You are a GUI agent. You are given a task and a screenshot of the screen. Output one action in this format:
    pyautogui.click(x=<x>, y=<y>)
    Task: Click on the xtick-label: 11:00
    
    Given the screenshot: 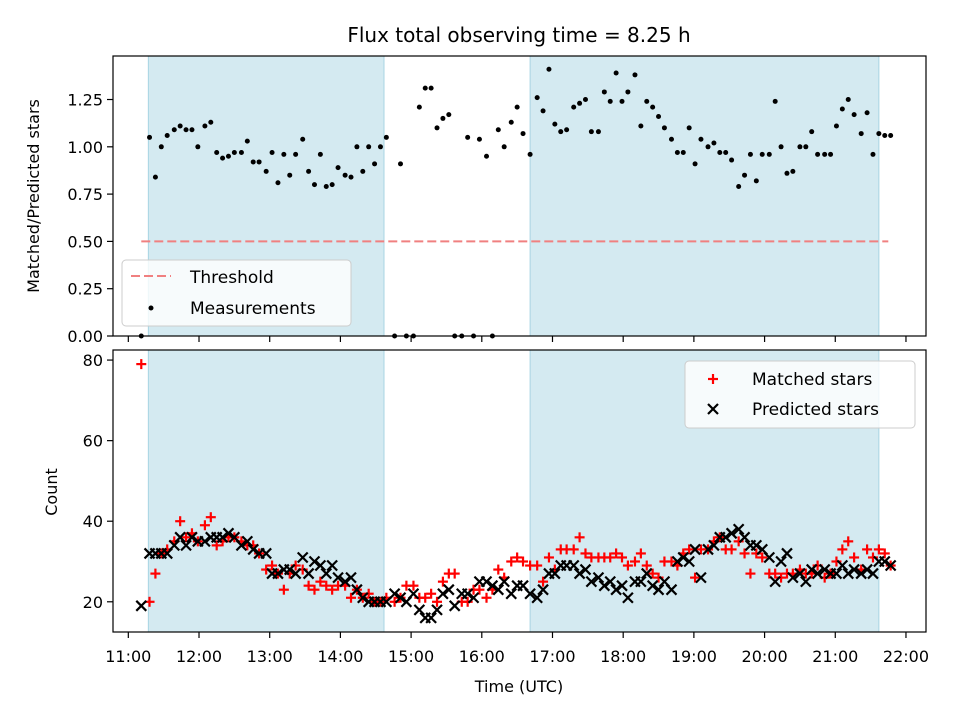 What is the action you would take?
    pyautogui.click(x=128, y=656)
    